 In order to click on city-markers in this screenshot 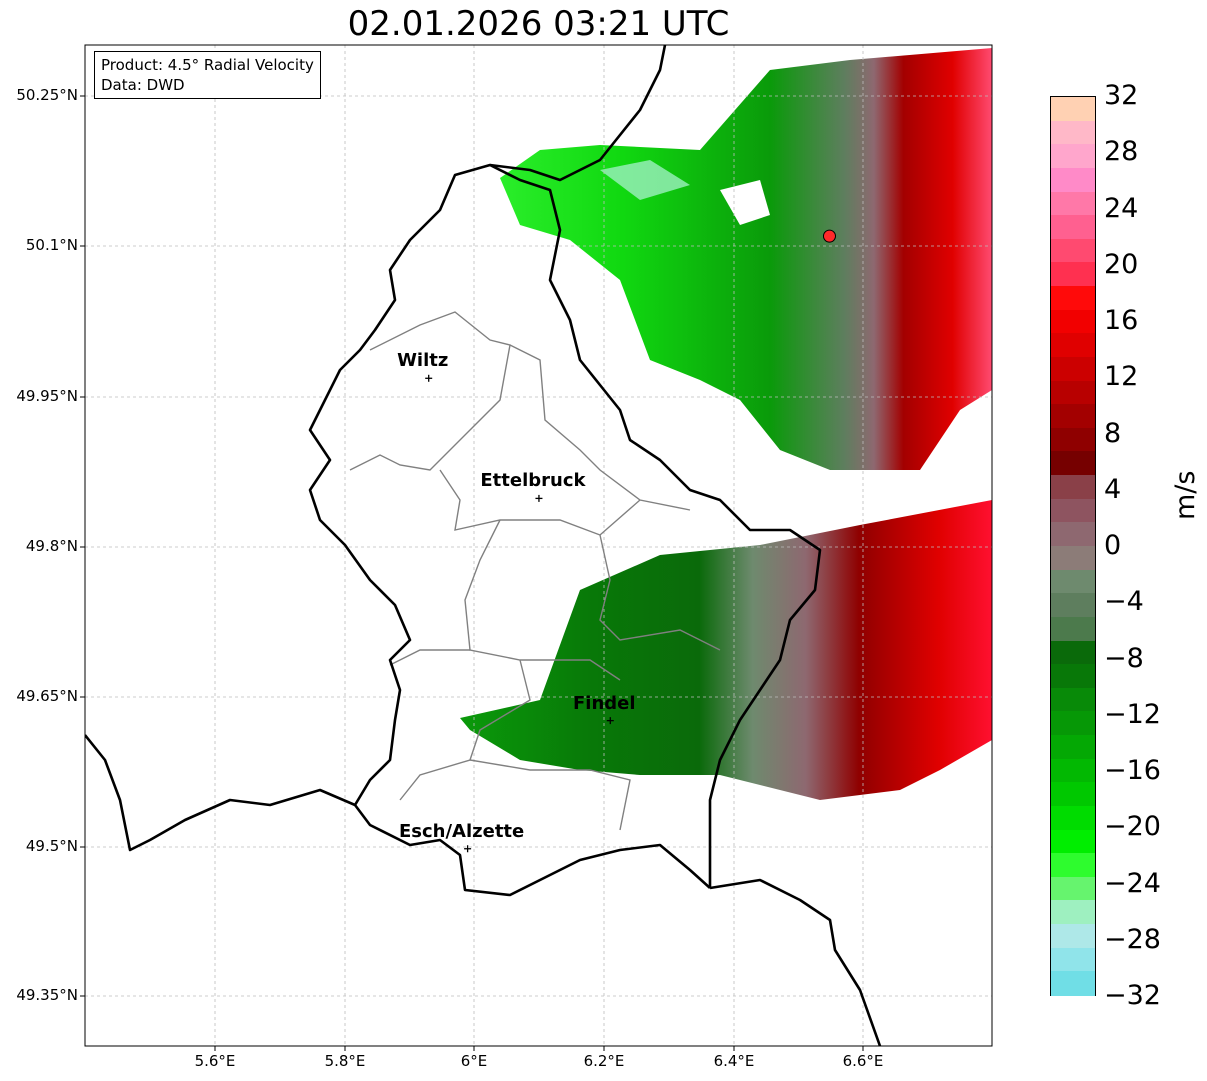, I will do `click(519, 613)`.